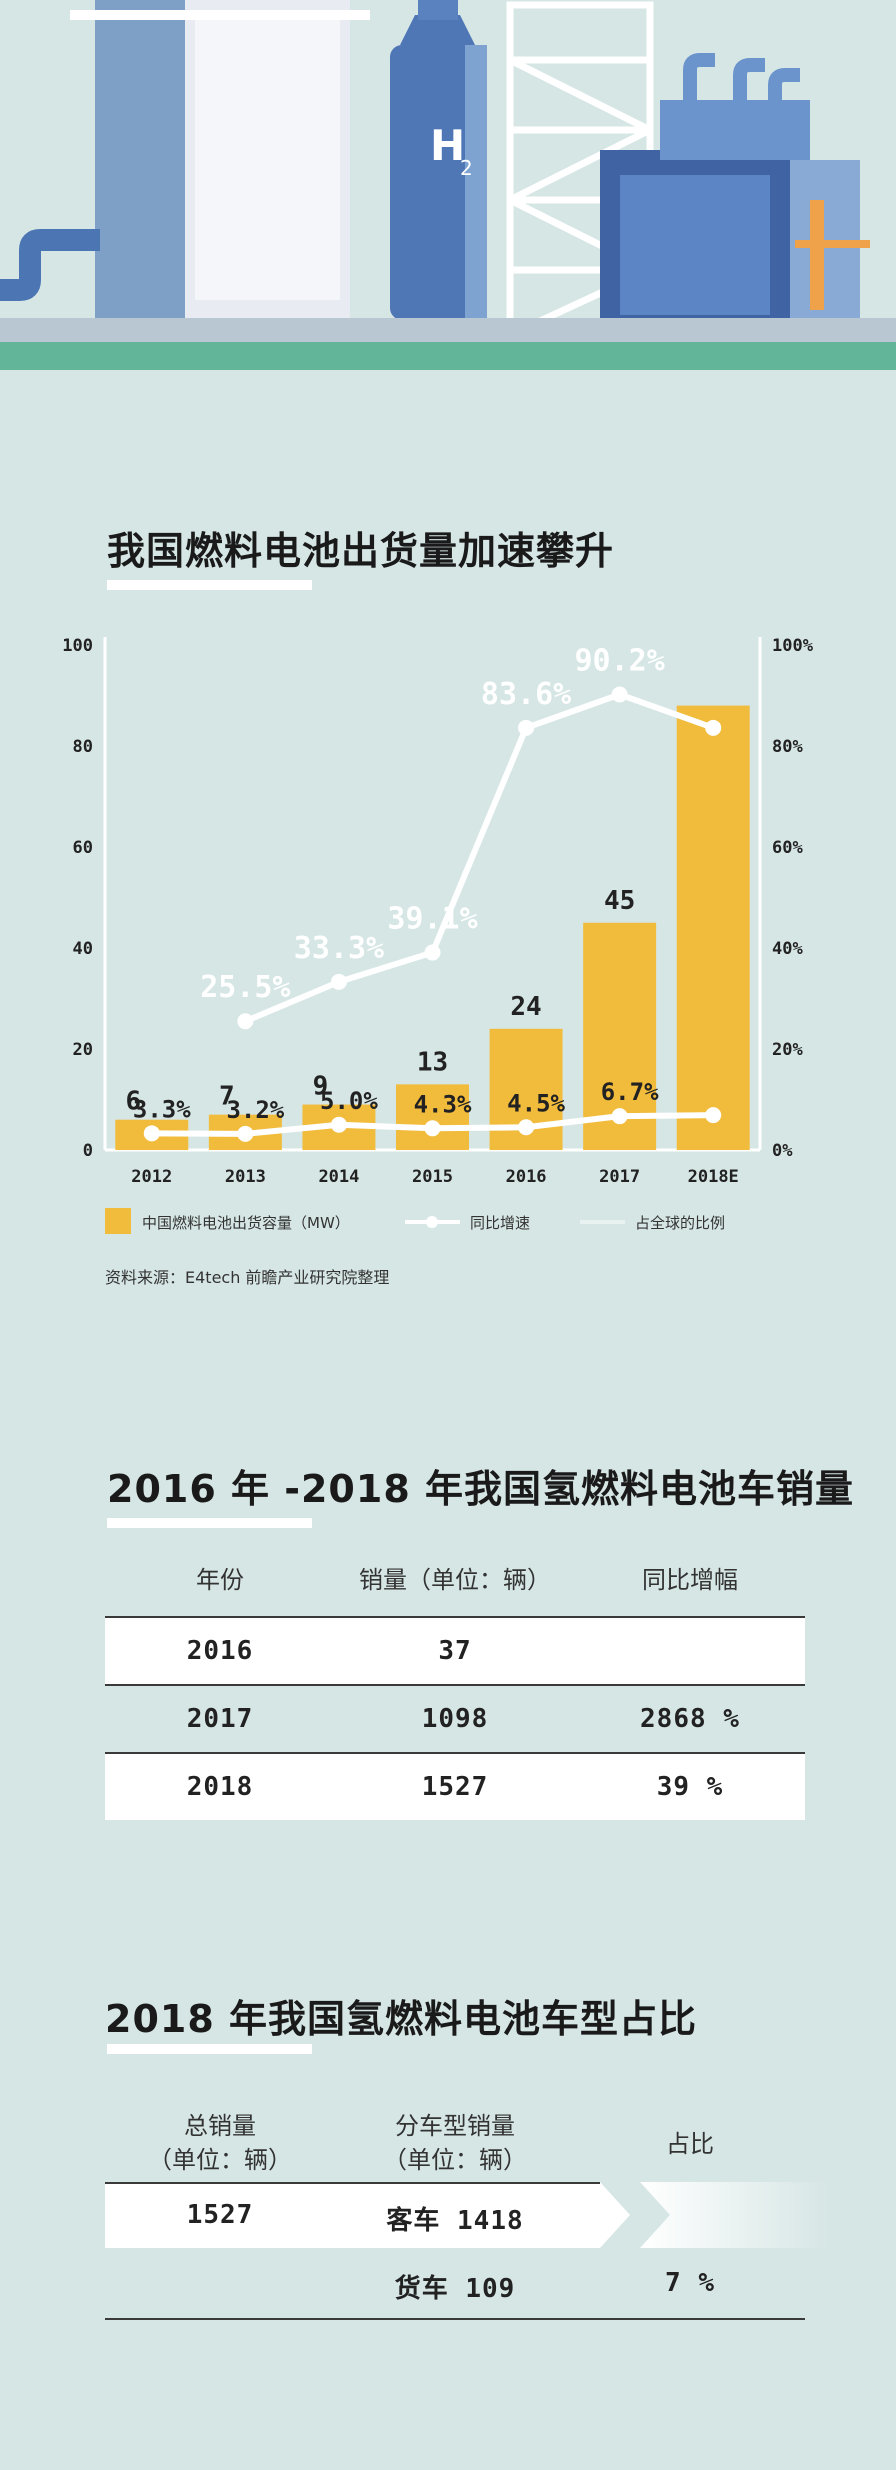 This screenshot has width=896, height=2470. I want to click on bar-value-label: 6, so click(133, 1102).